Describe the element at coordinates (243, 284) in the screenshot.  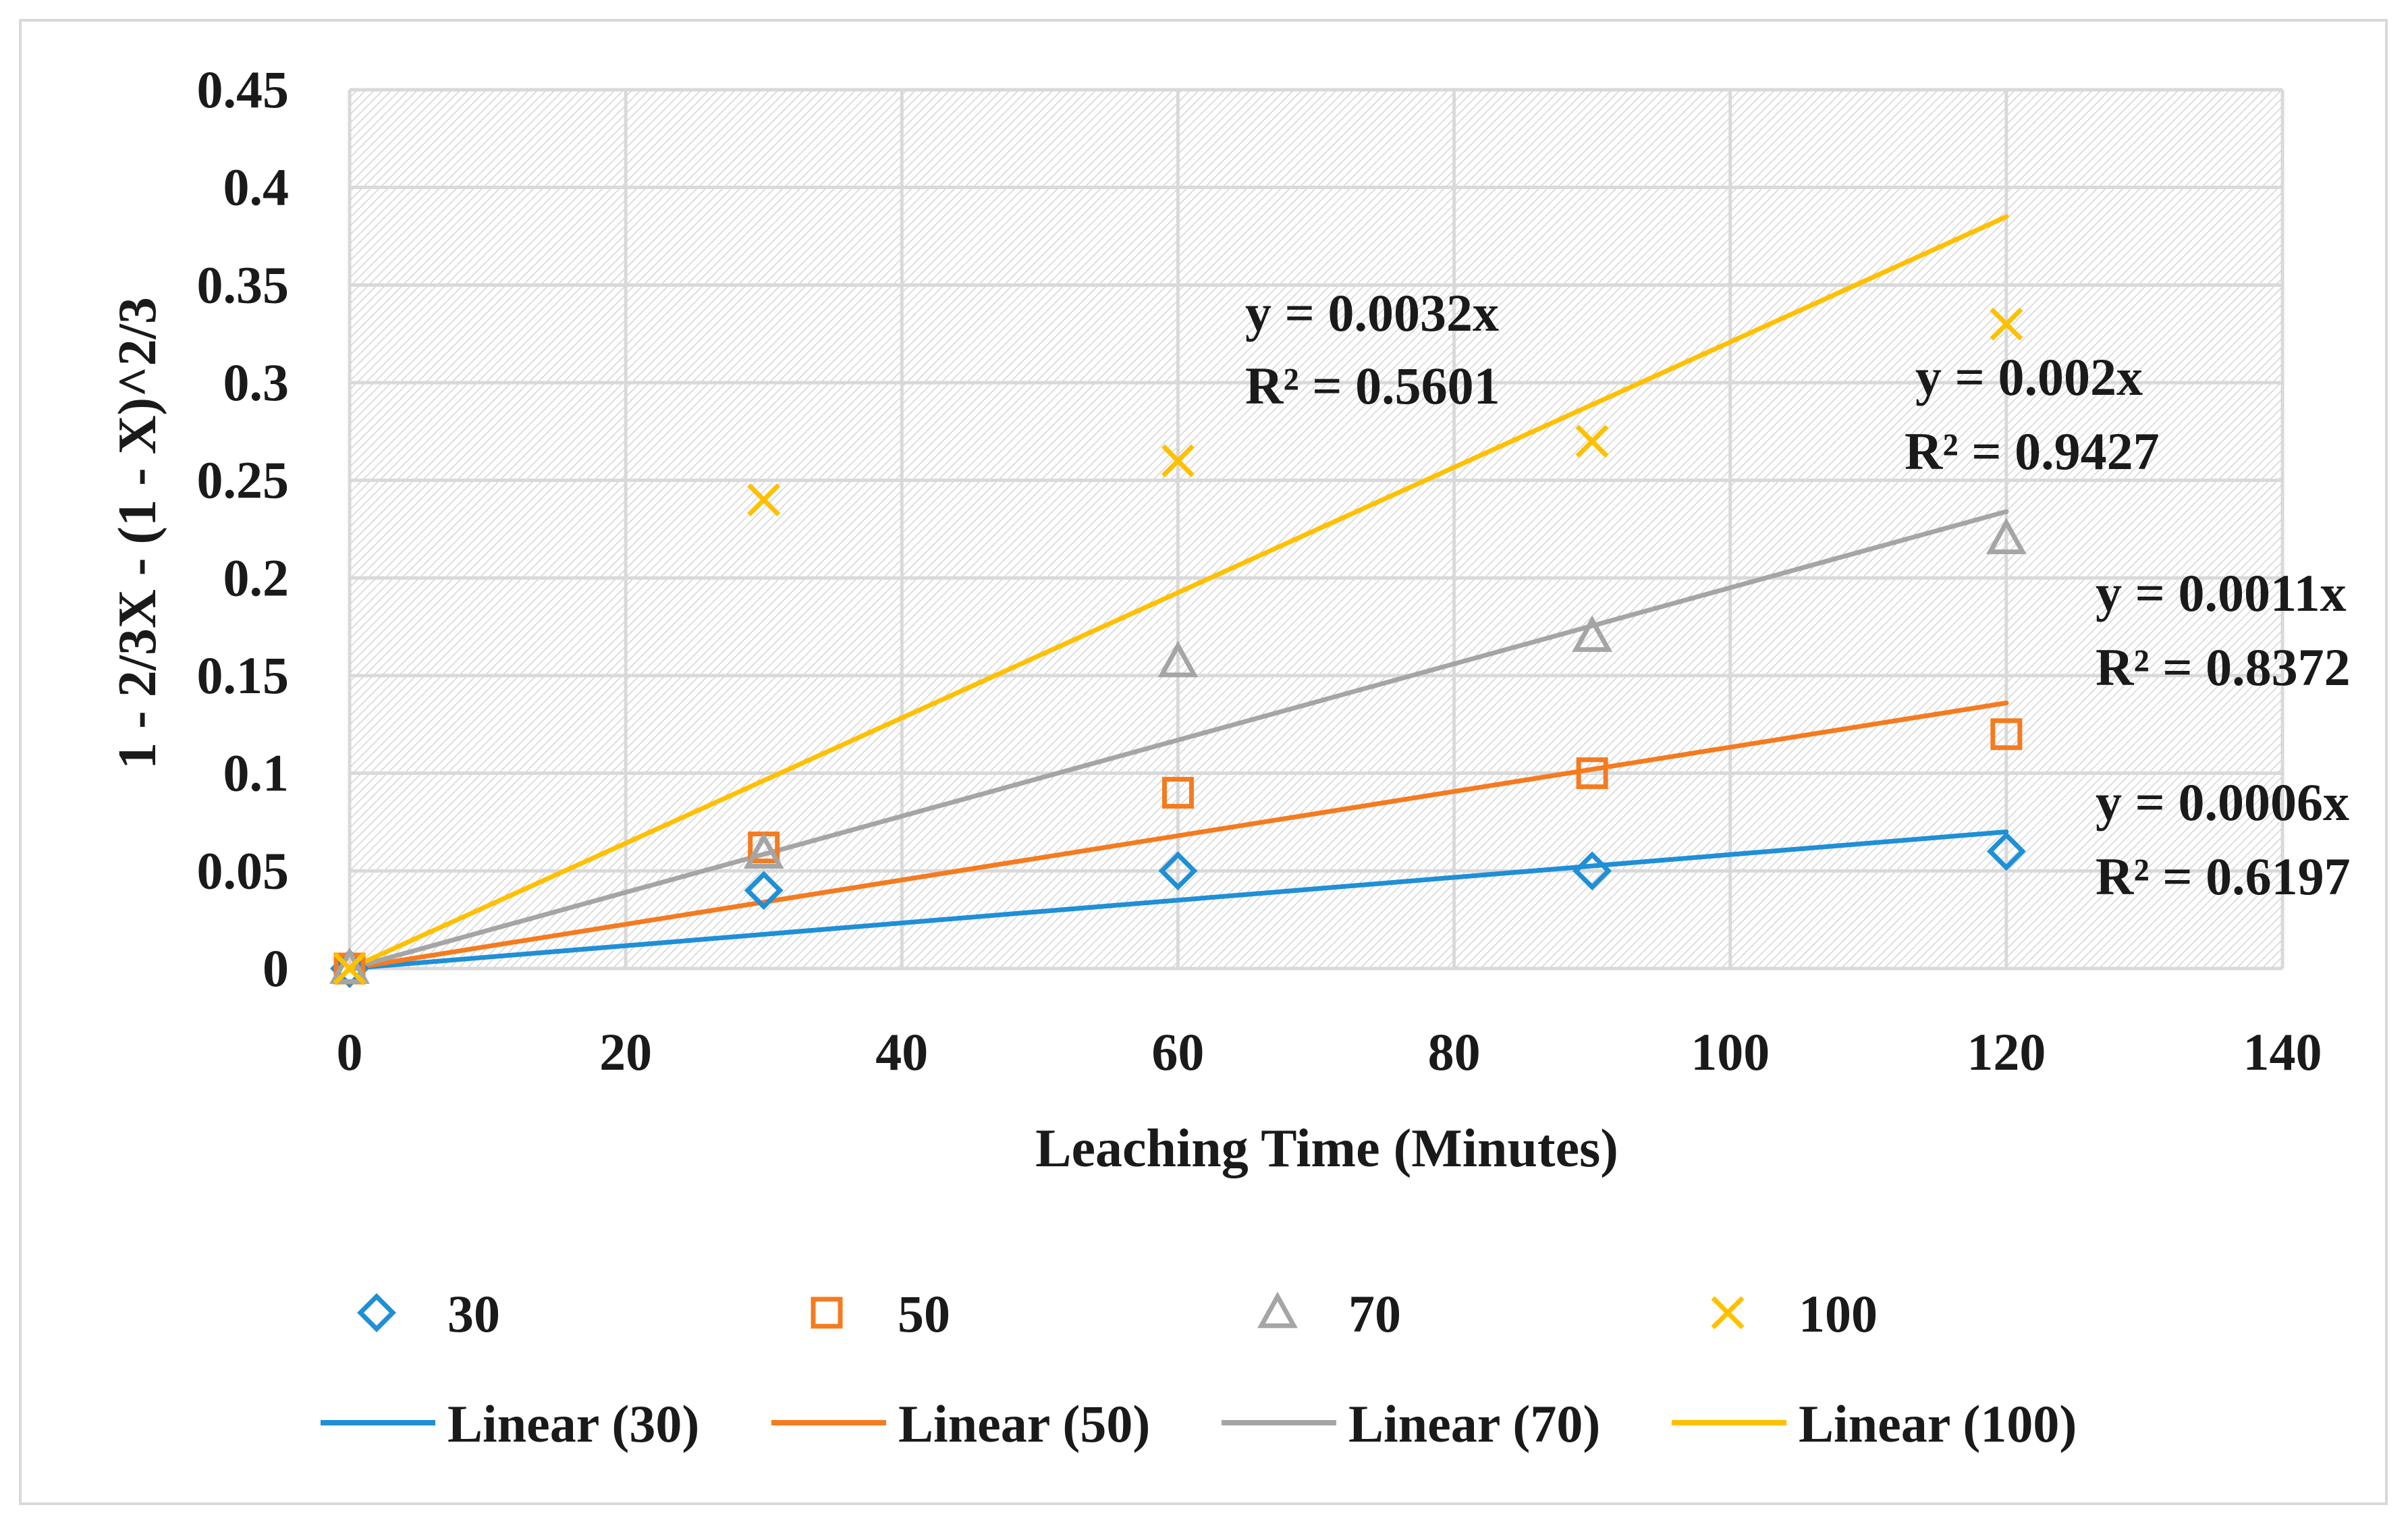
I see `y-tick-label: 0.35` at that location.